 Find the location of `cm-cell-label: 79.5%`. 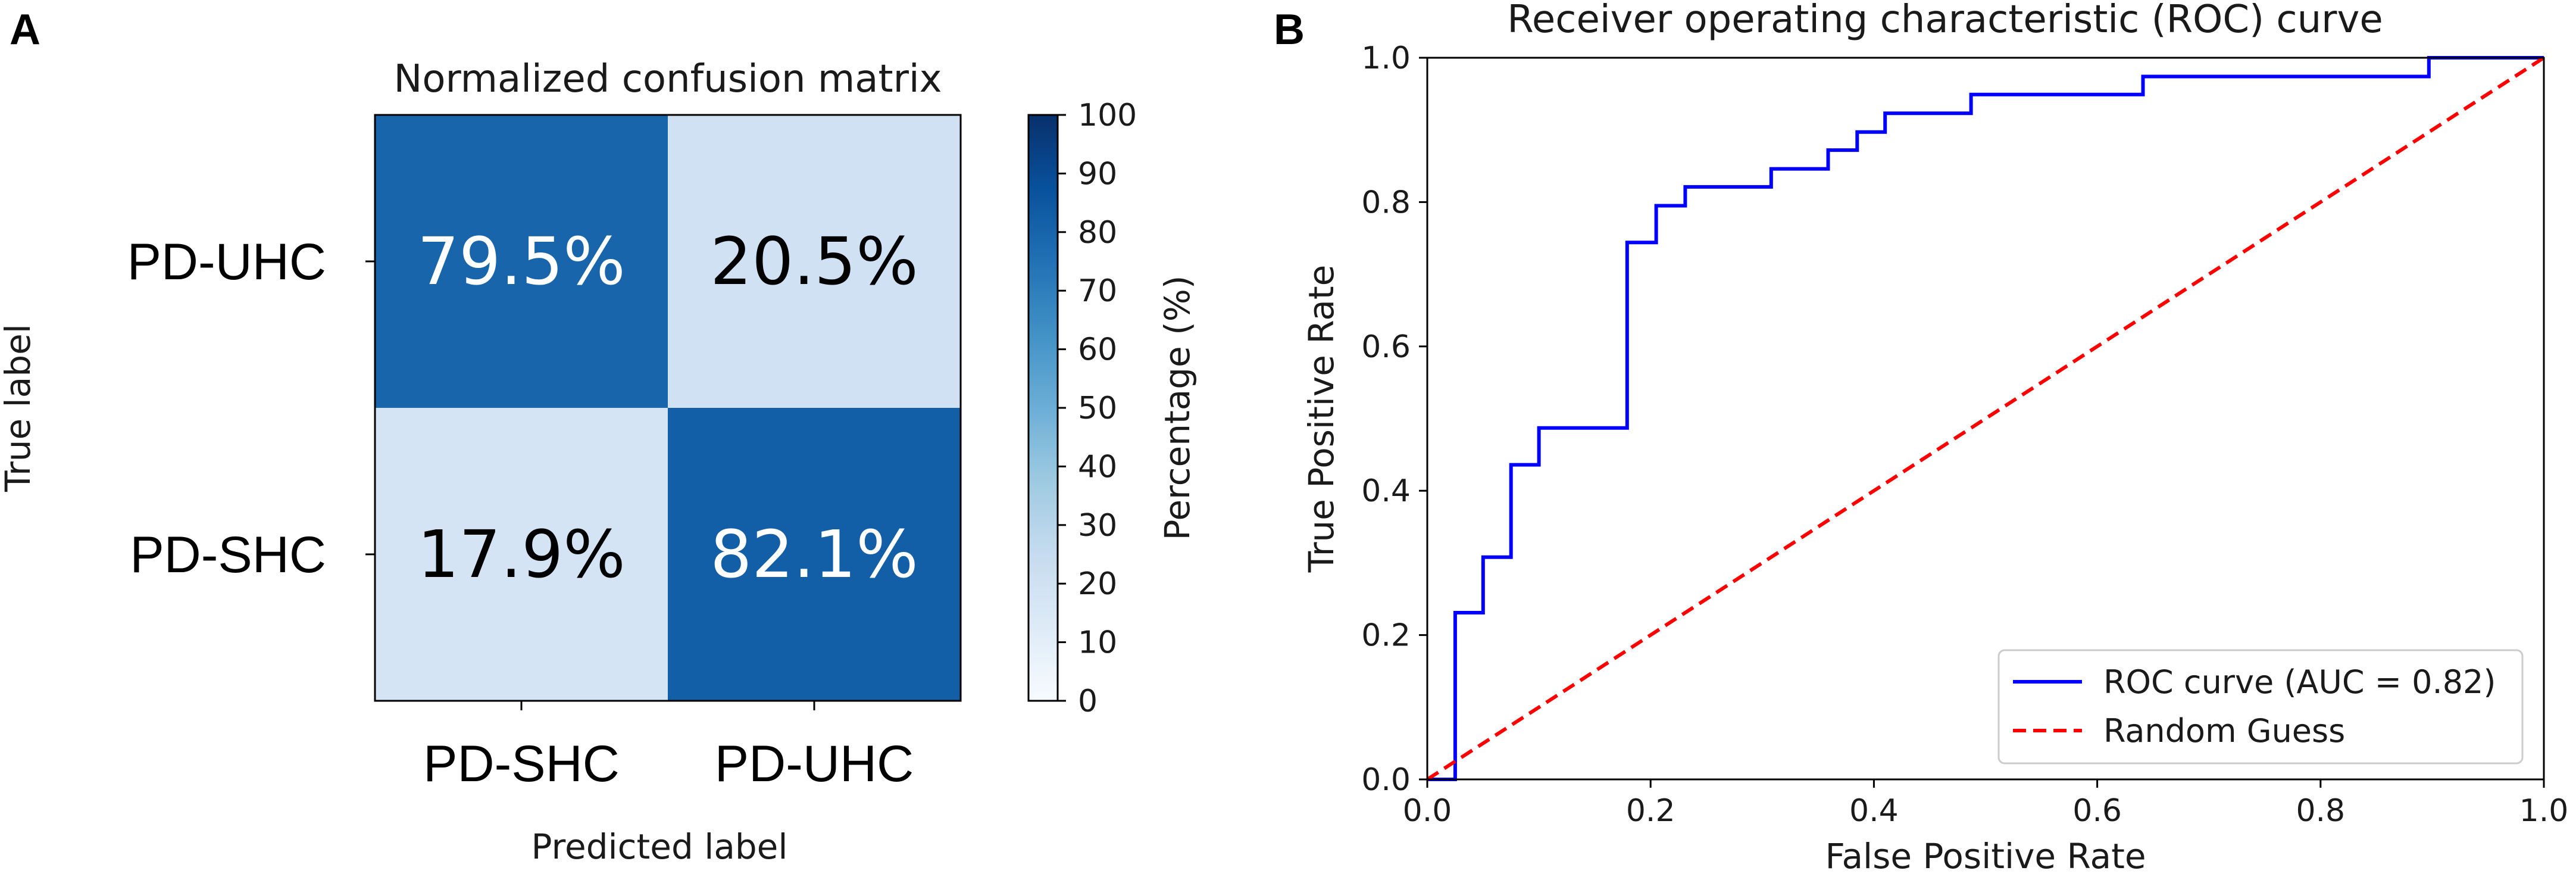

cm-cell-label: 79.5% is located at coordinates (521, 261).